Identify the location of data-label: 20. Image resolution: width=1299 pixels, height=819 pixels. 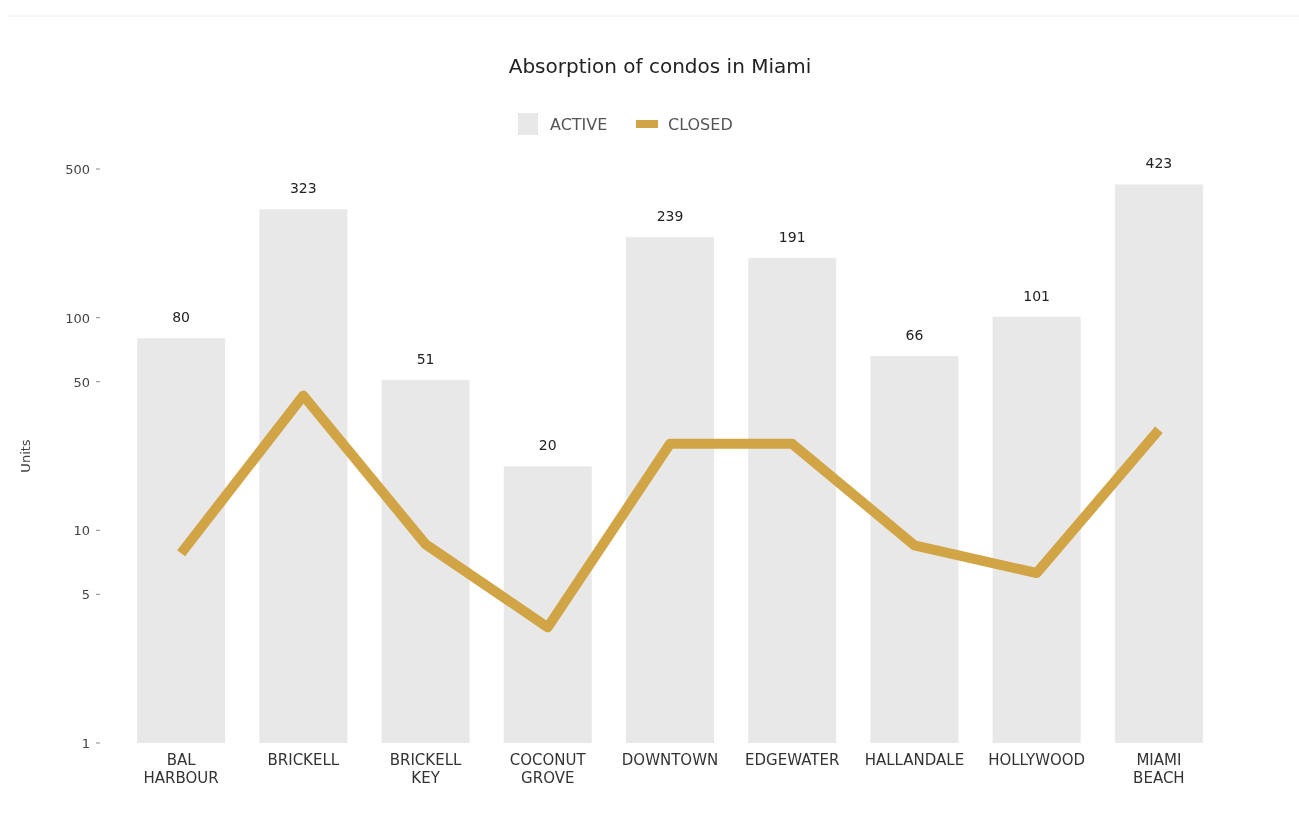
(547, 445).